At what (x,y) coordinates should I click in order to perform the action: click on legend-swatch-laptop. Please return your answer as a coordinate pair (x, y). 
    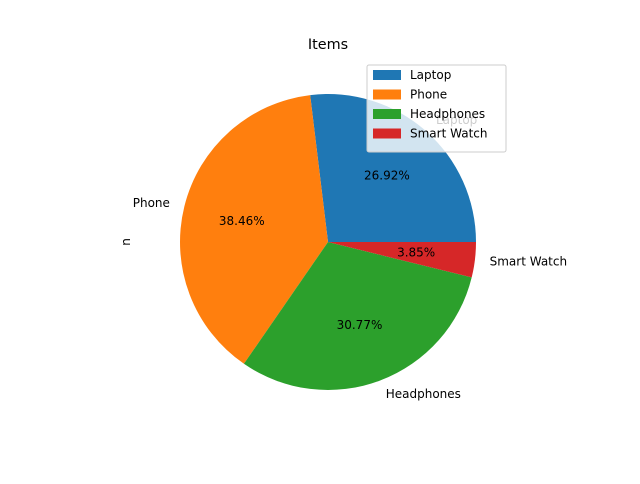
    Looking at the image, I should click on (387, 75).